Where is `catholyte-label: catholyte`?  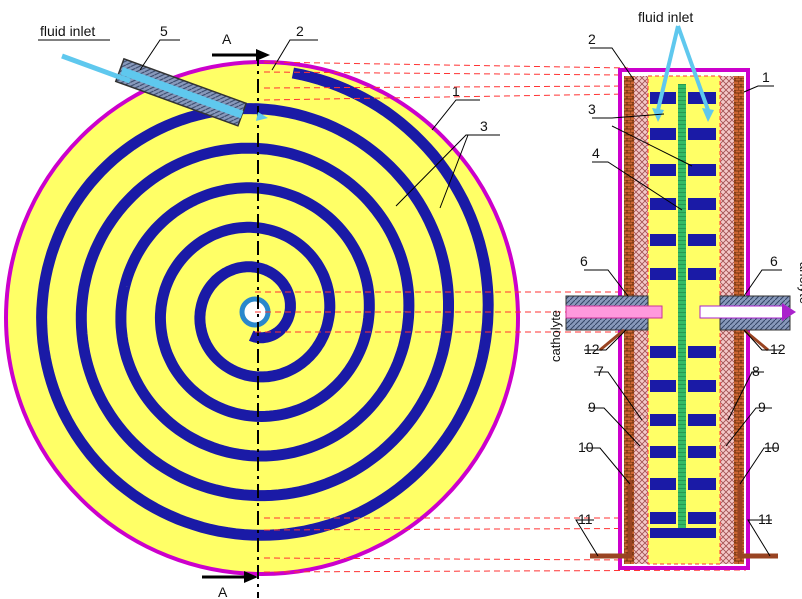 catholyte-label: catholyte is located at coordinates (555, 336).